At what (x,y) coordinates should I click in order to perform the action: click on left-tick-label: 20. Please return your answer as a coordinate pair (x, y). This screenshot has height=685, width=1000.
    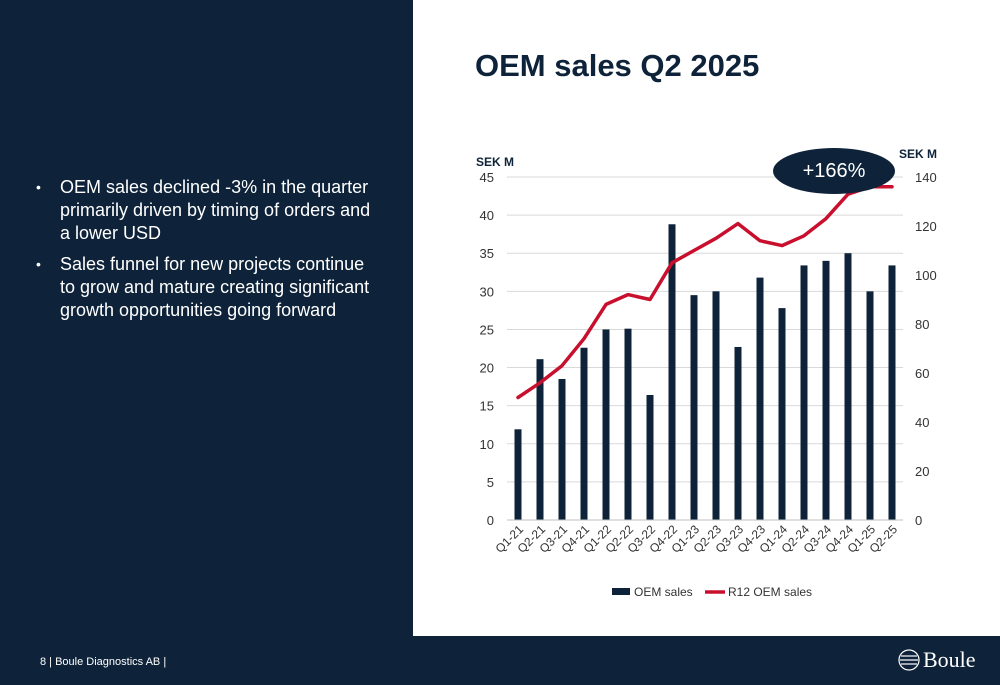
    Looking at the image, I should click on (487, 368).